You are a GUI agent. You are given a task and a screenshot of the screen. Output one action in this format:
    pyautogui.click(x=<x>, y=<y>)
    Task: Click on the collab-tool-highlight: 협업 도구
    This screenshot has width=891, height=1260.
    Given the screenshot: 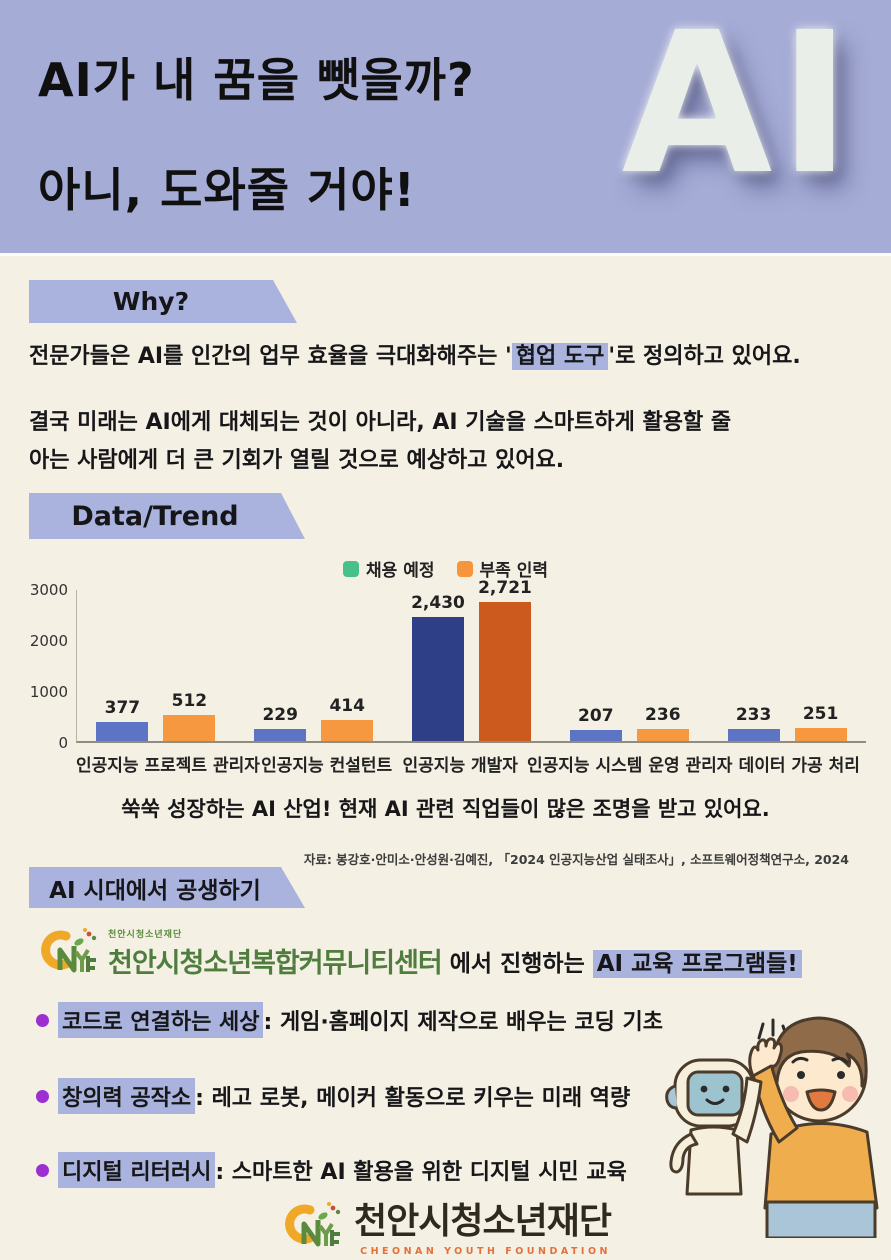 What is the action you would take?
    pyautogui.click(x=560, y=356)
    